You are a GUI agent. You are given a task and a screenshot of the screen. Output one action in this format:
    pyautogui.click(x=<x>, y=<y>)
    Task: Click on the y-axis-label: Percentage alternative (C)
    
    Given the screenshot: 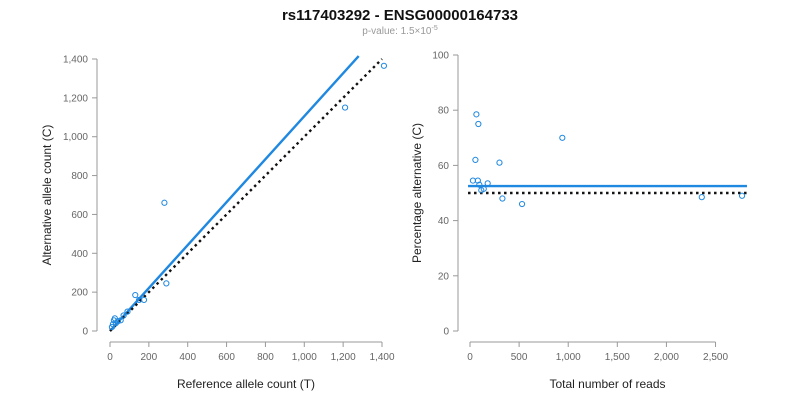 What is the action you would take?
    pyautogui.click(x=417, y=193)
    